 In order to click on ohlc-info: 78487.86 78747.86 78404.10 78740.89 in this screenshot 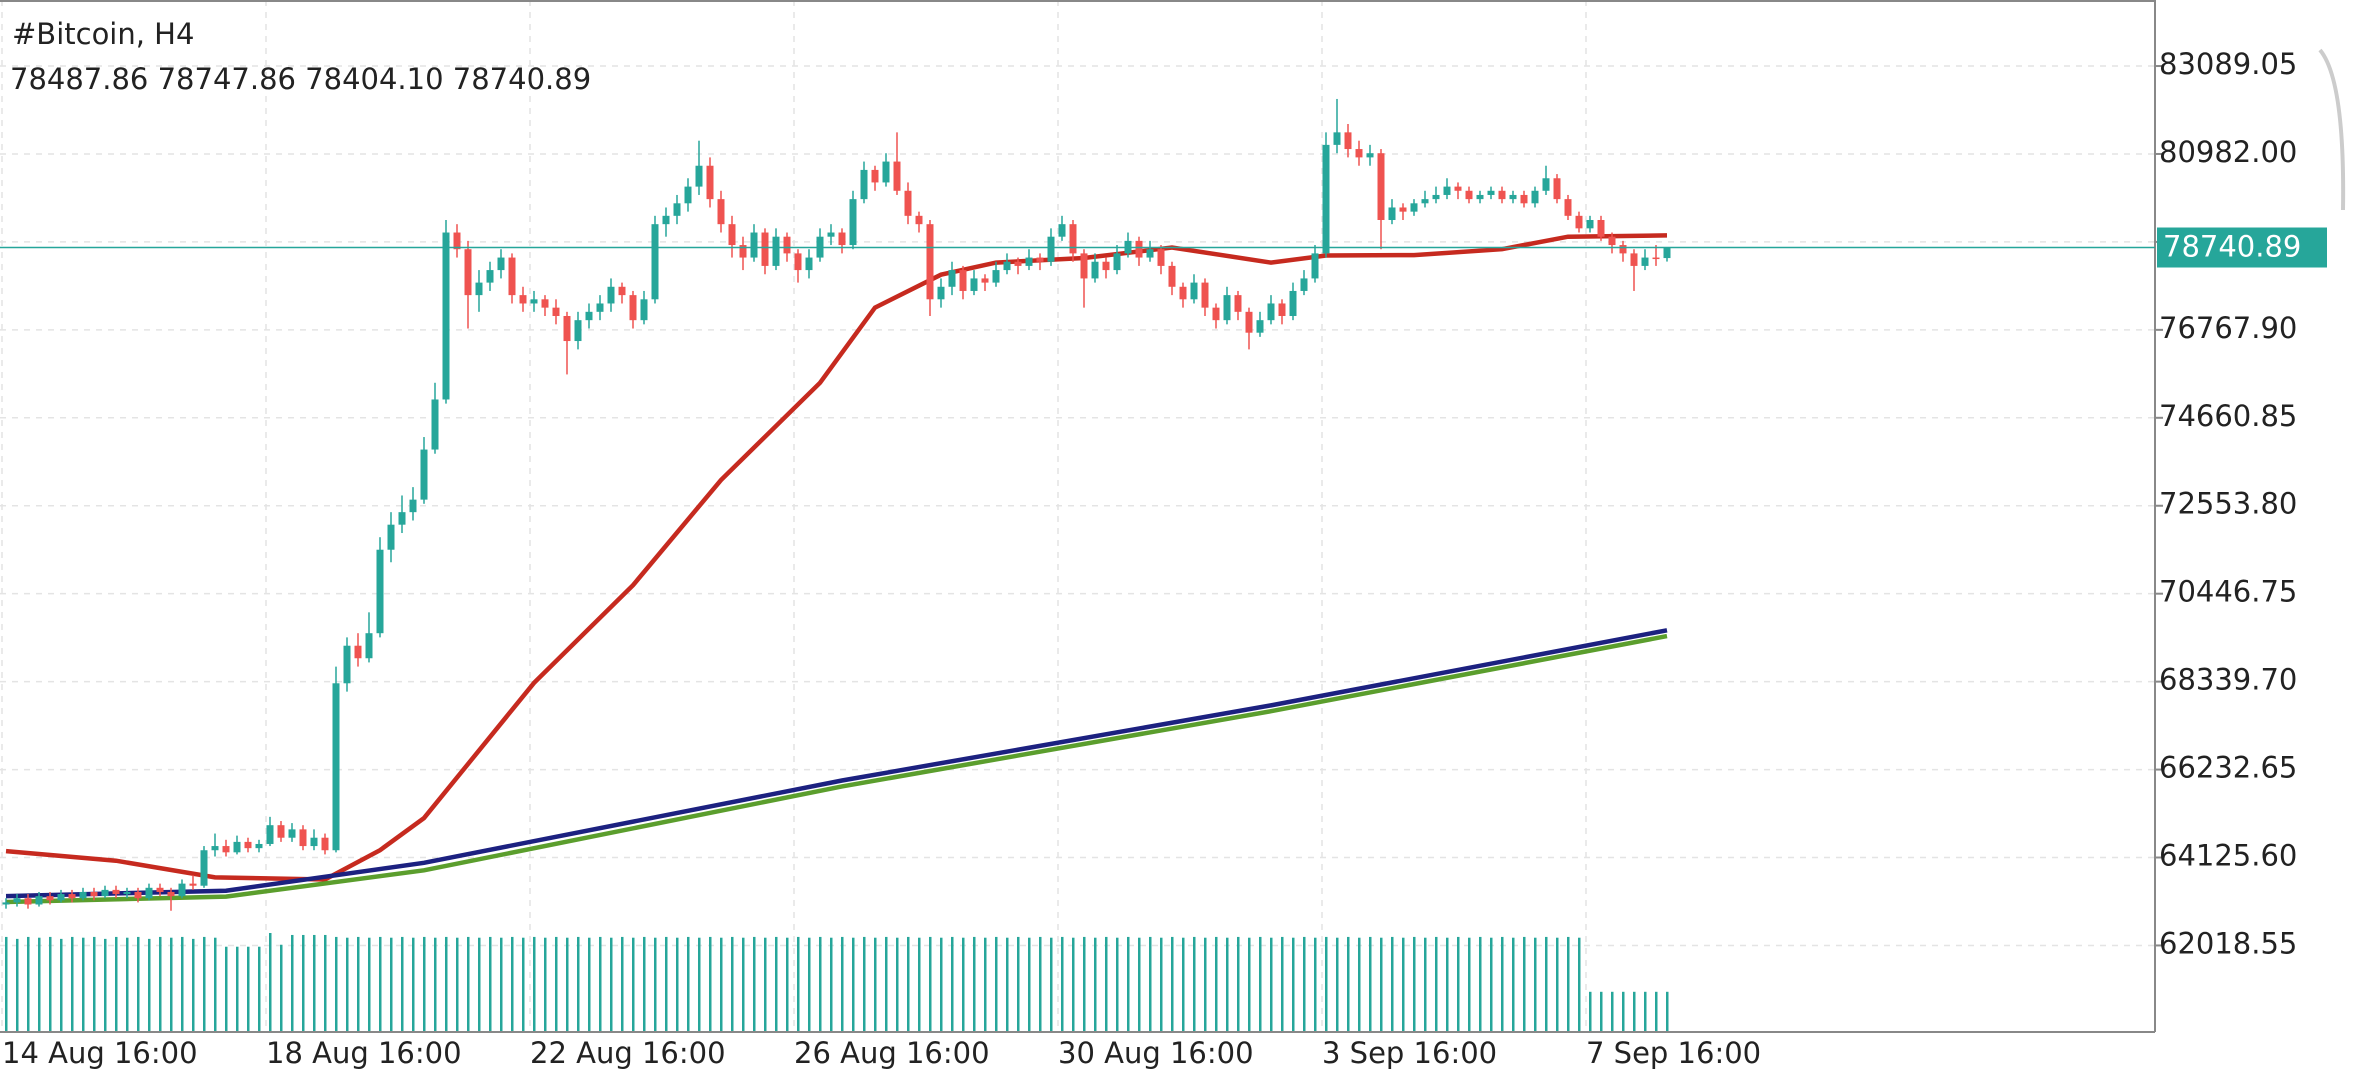, I will do `click(300, 79)`.